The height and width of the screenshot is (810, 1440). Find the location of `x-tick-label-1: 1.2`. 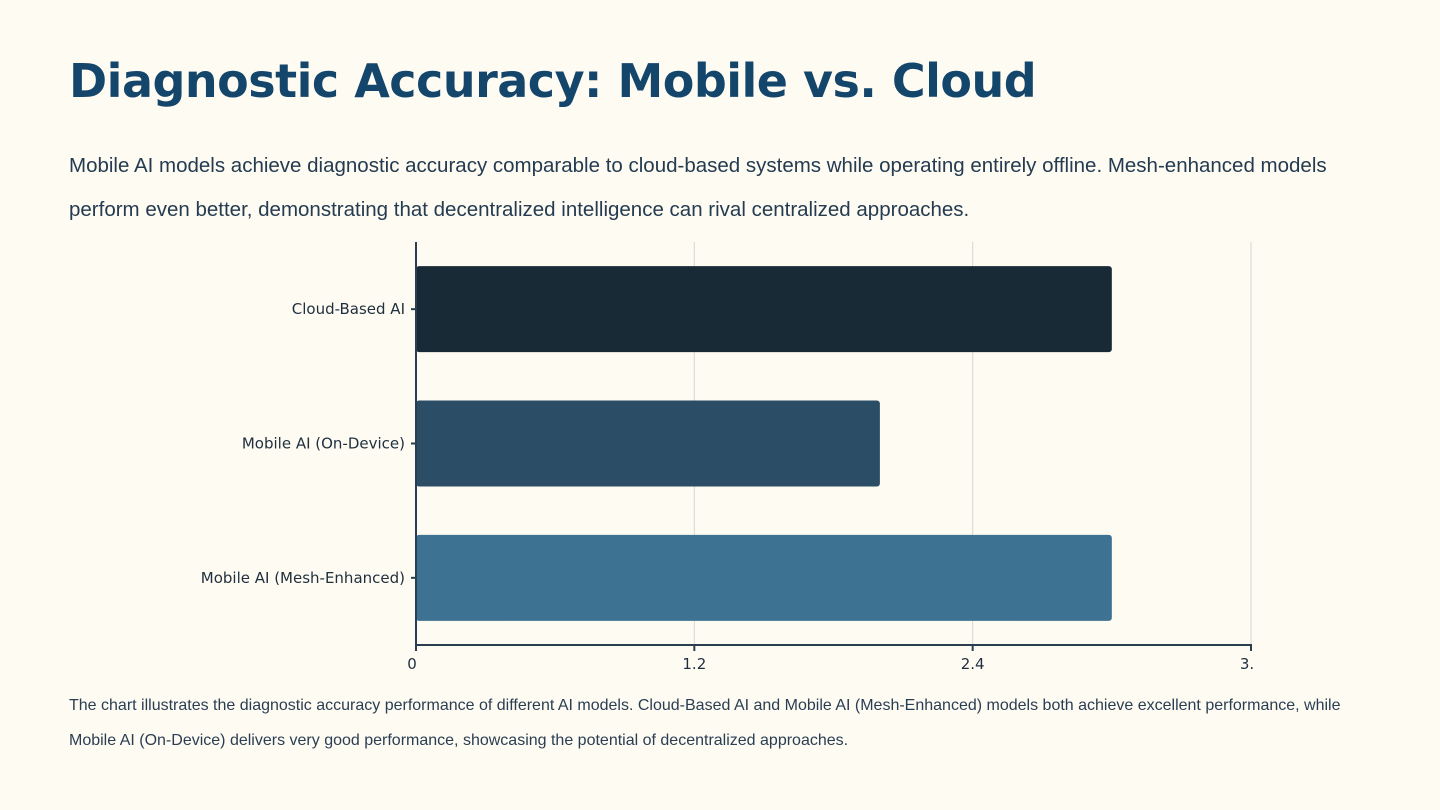

x-tick-label-1: 1.2 is located at coordinates (694, 664).